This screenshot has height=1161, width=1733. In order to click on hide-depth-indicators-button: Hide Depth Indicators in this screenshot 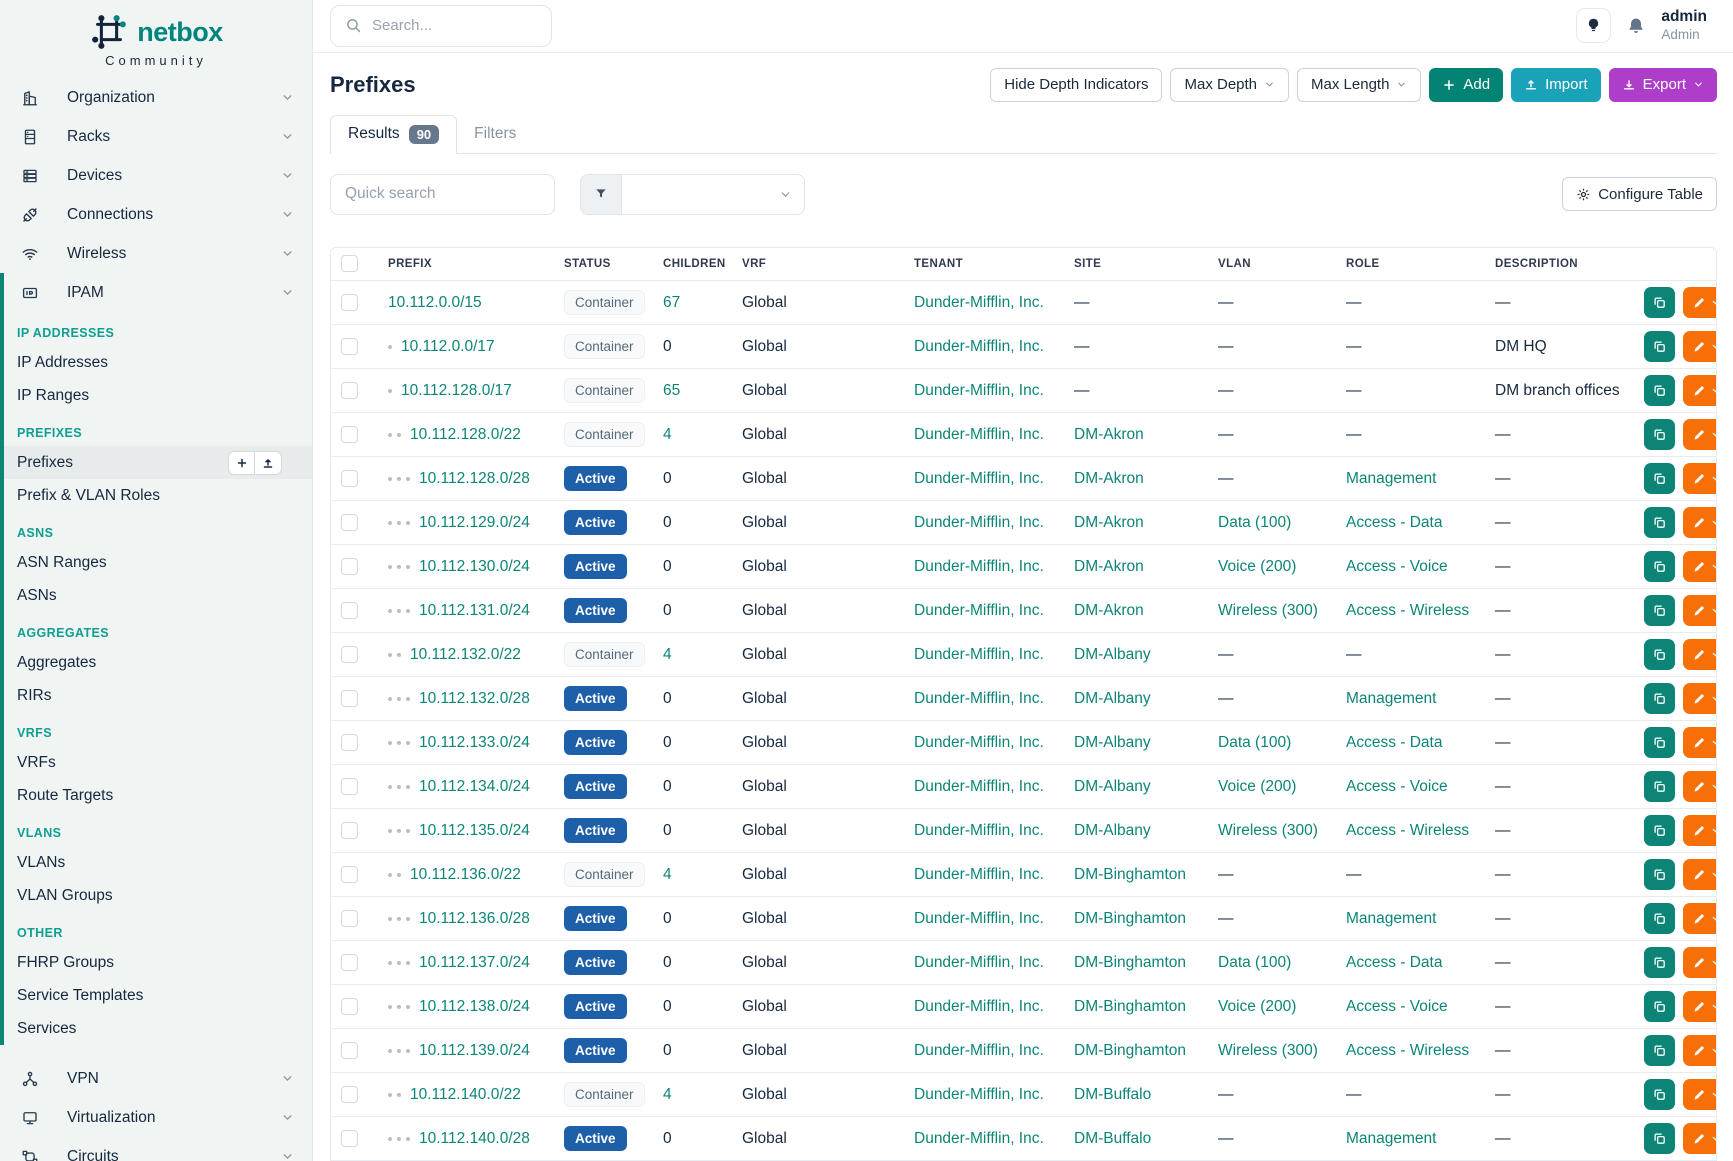, I will do `click(1076, 84)`.